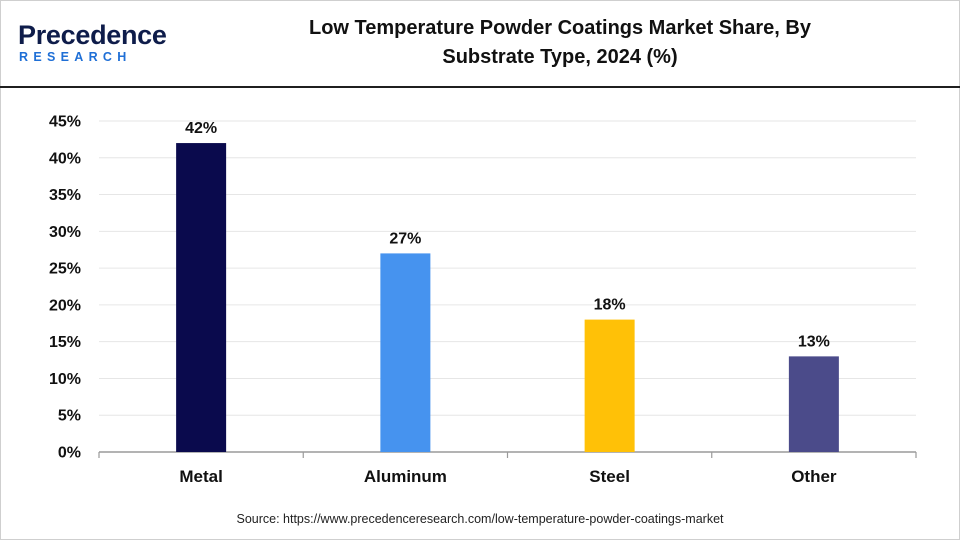 The height and width of the screenshot is (540, 960). Describe the element at coordinates (200, 476) in the screenshot. I see `x-tick-label: Metal` at that location.